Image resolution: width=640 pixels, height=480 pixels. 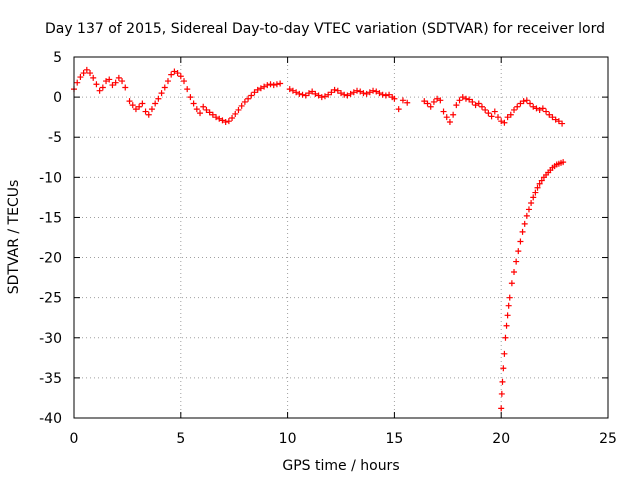 What do you see at coordinates (501, 439) in the screenshot?
I see `x-tick-label: 20` at bounding box center [501, 439].